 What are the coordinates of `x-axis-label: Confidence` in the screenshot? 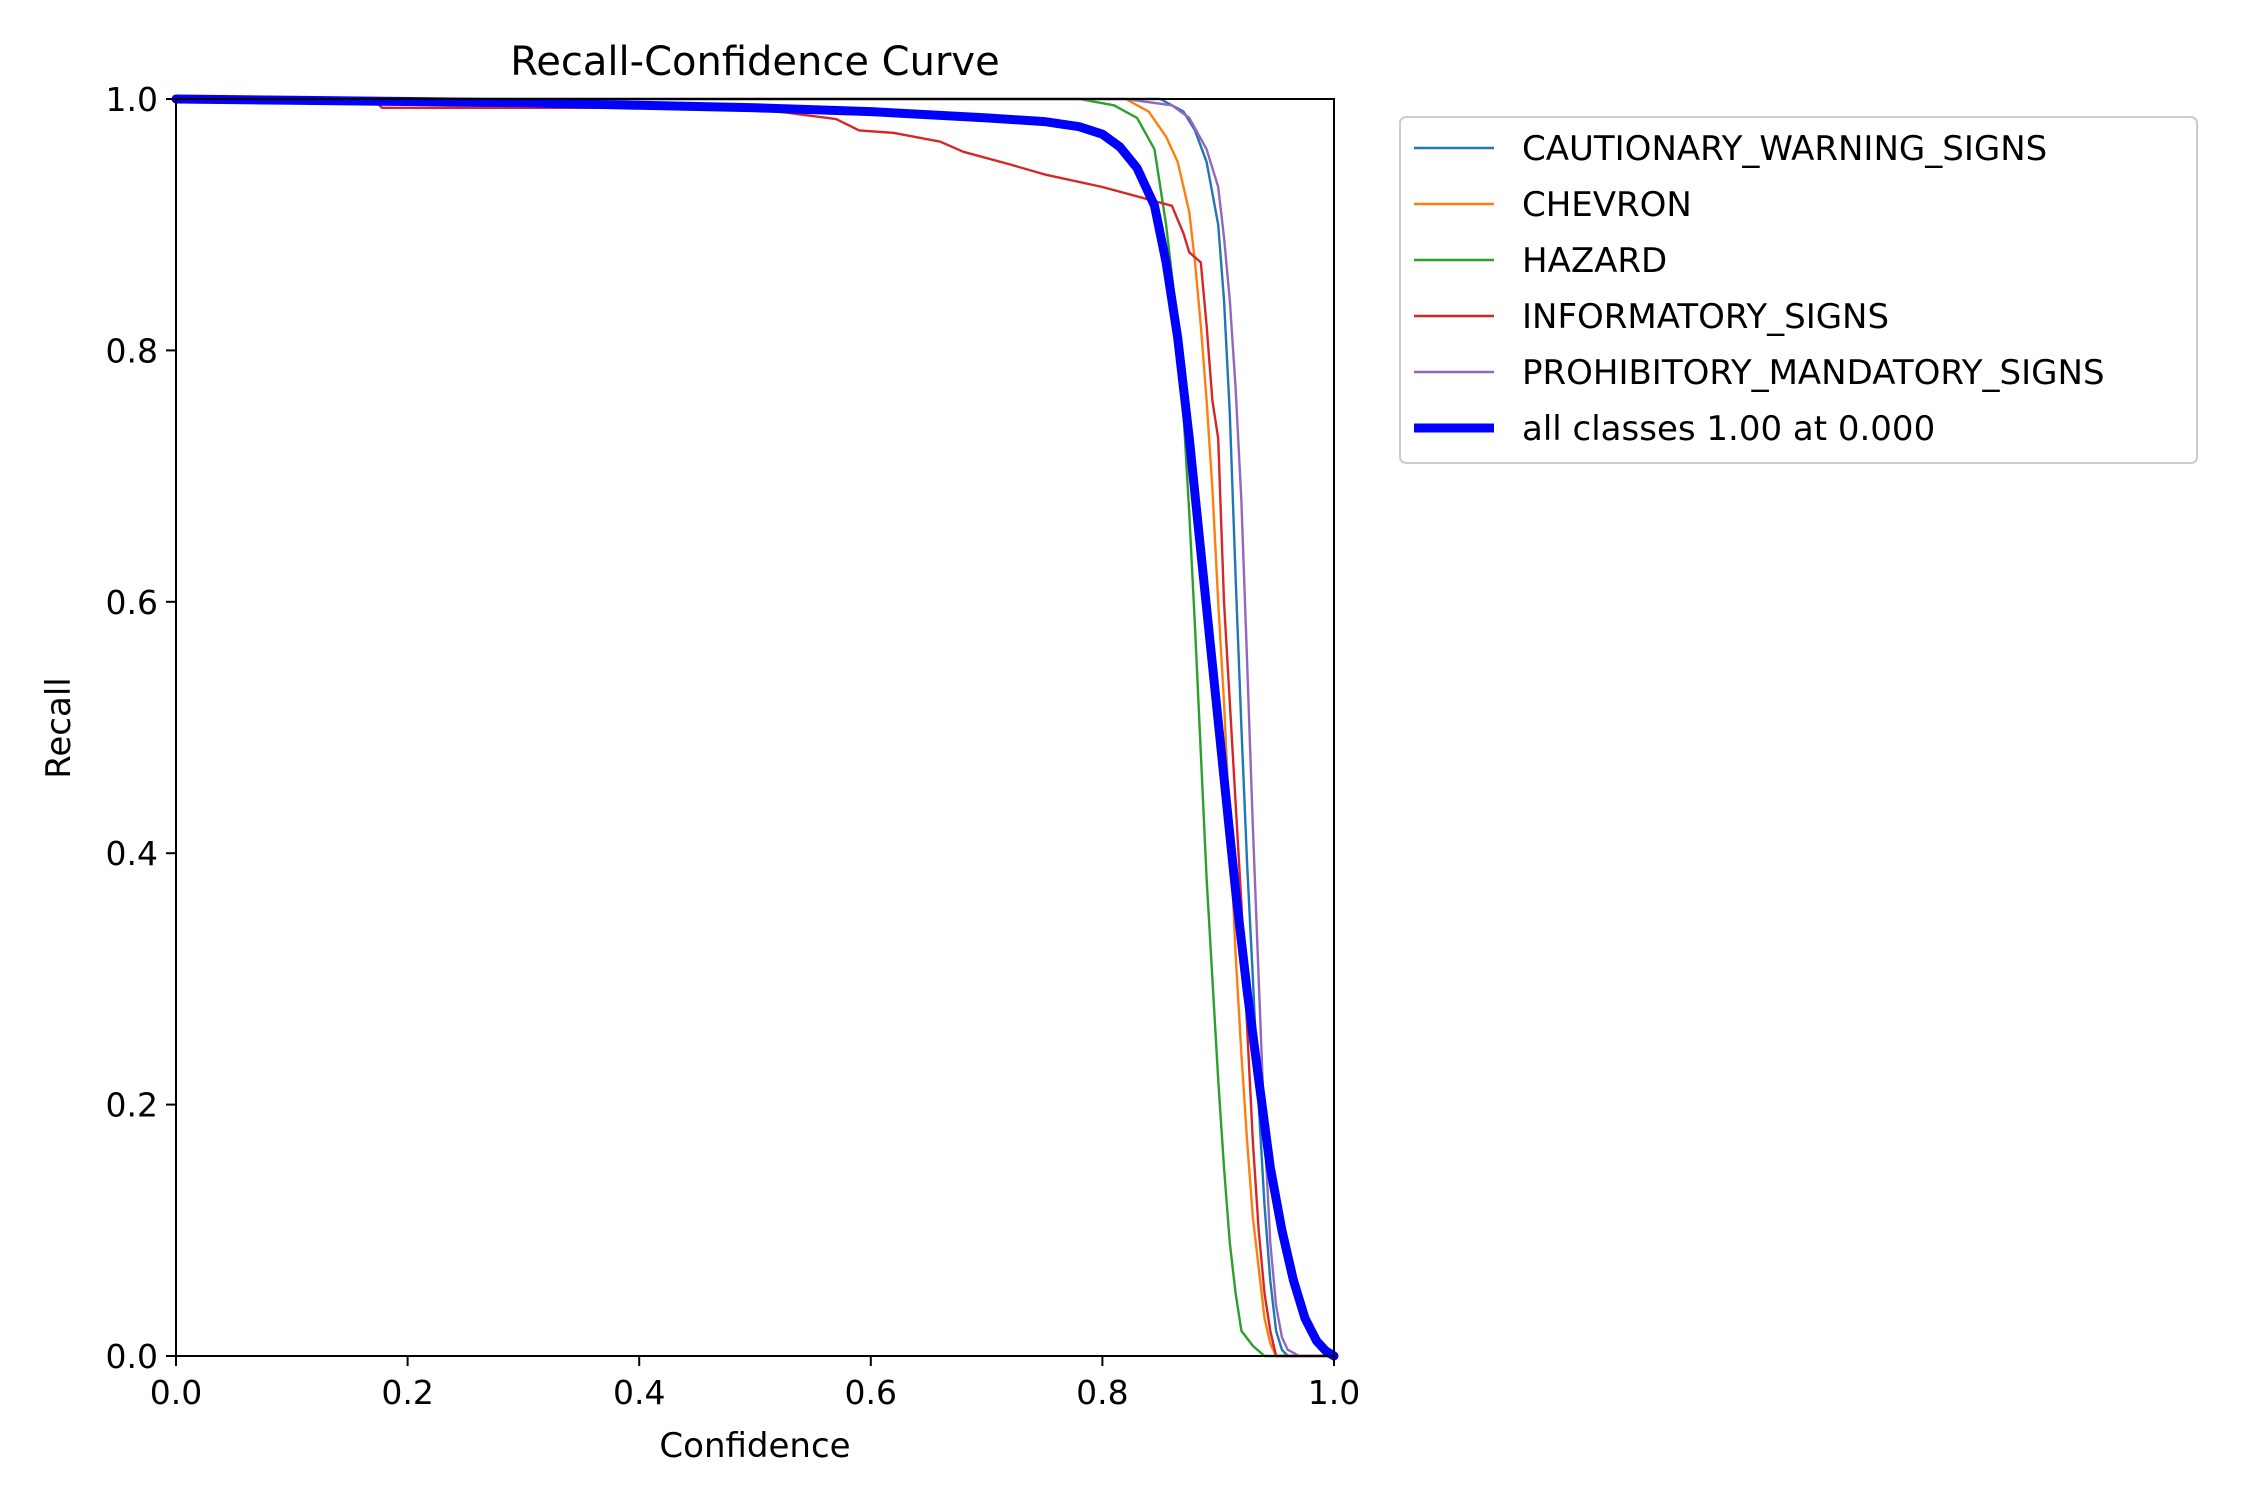 It's located at (754, 1446).